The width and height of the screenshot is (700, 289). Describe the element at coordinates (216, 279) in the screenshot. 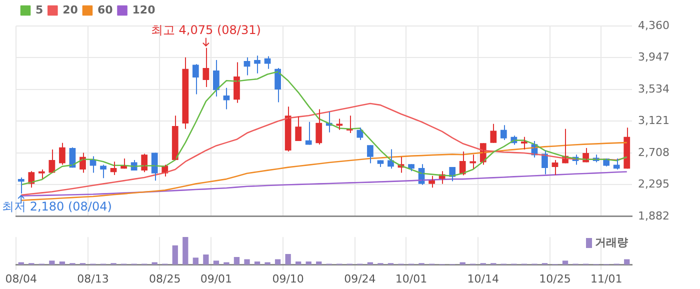

I see `x-tick-label: 09/01` at that location.